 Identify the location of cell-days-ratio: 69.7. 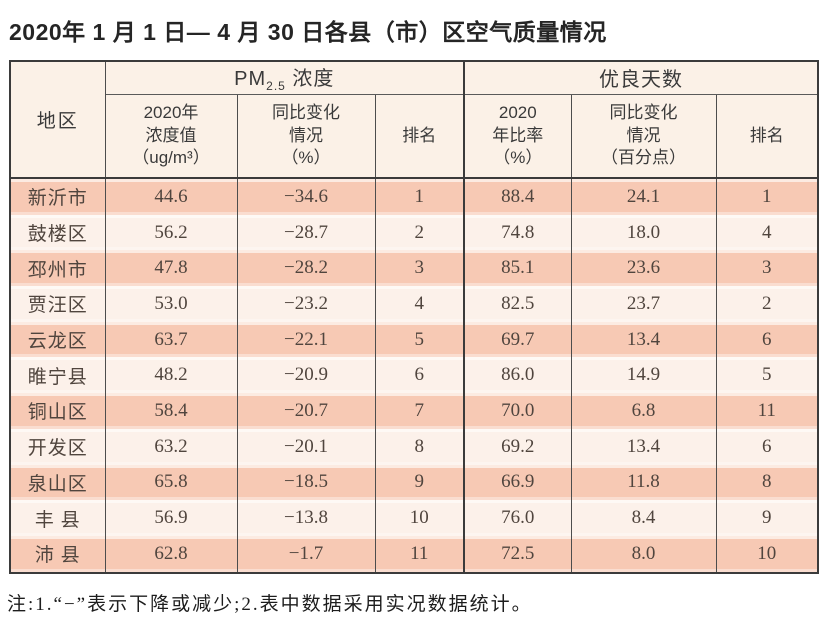
(517, 339).